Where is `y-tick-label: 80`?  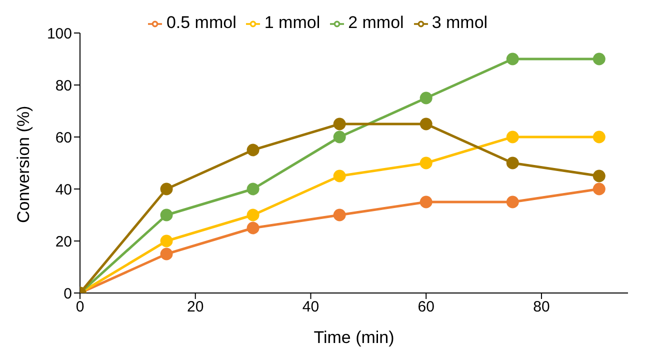
y-tick-label: 80 is located at coordinates (63, 85).